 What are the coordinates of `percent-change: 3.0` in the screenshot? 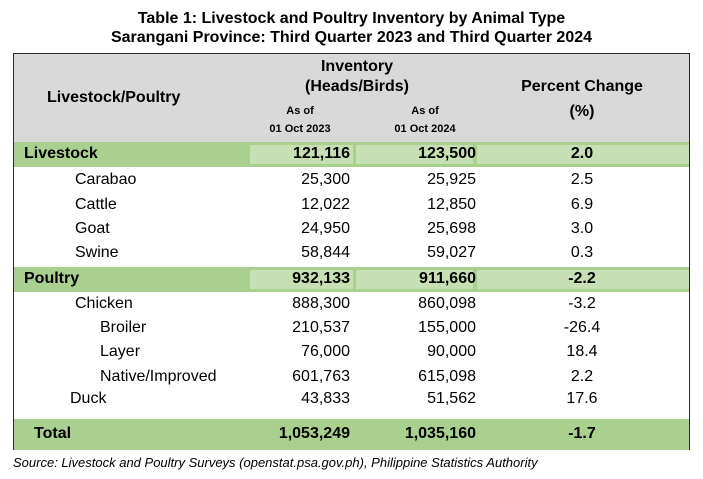 It's located at (582, 228).